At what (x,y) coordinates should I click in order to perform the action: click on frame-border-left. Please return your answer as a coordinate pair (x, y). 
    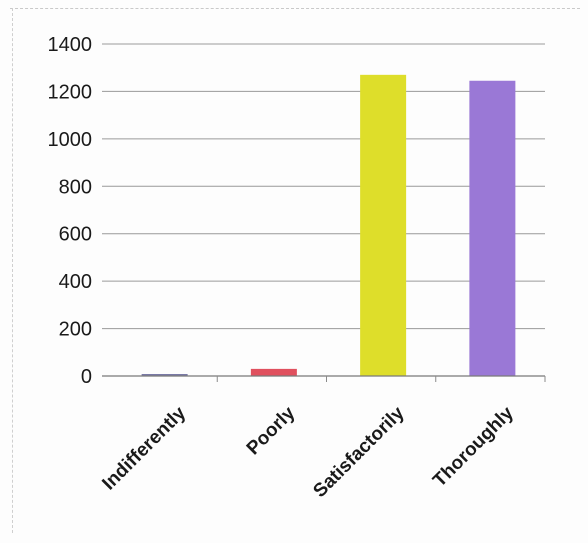
    Looking at the image, I should click on (12, 270).